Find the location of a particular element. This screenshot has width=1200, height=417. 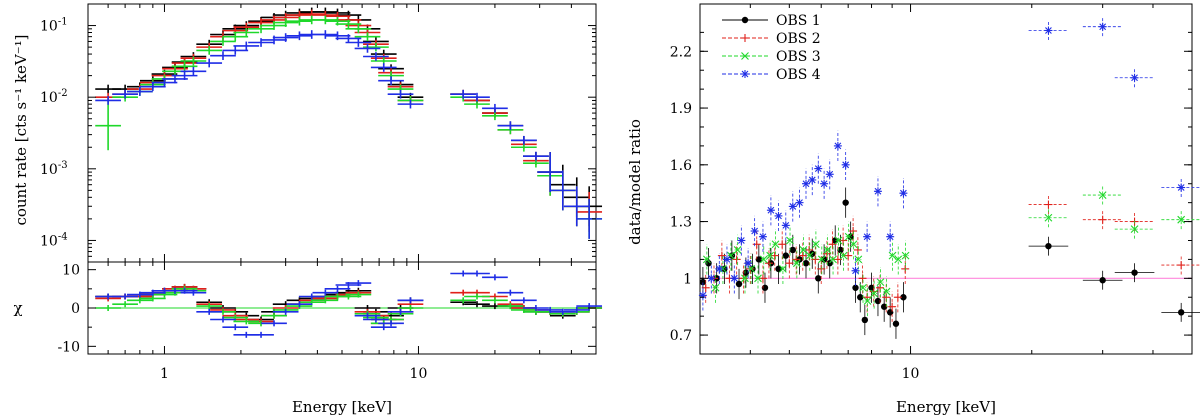

upper-ytick-label: 10⁻³ is located at coordinates (54, 169).